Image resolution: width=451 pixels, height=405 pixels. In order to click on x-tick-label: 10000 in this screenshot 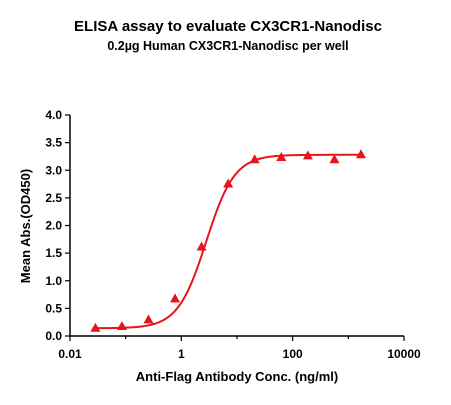, I will do `click(404, 354)`.